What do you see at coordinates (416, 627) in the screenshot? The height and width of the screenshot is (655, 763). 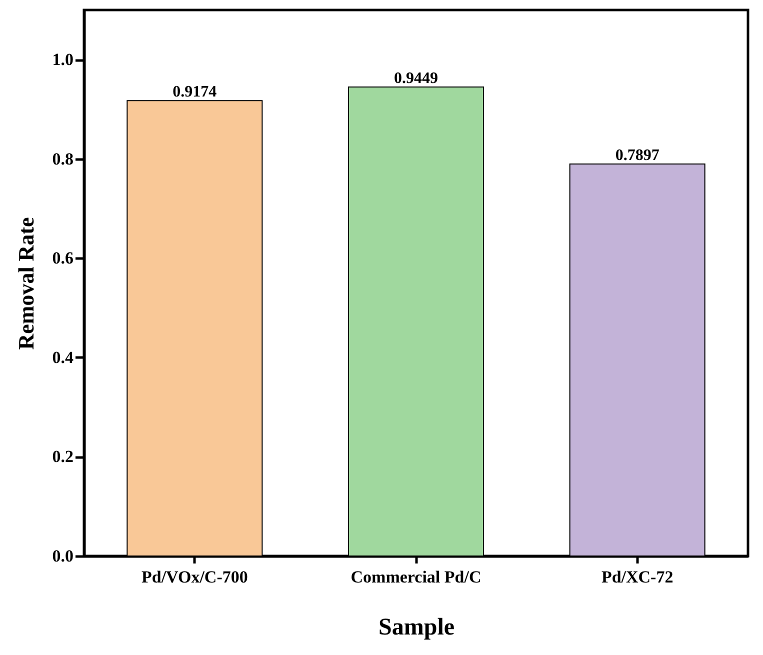 I see `x-axis-title: Sample` at bounding box center [416, 627].